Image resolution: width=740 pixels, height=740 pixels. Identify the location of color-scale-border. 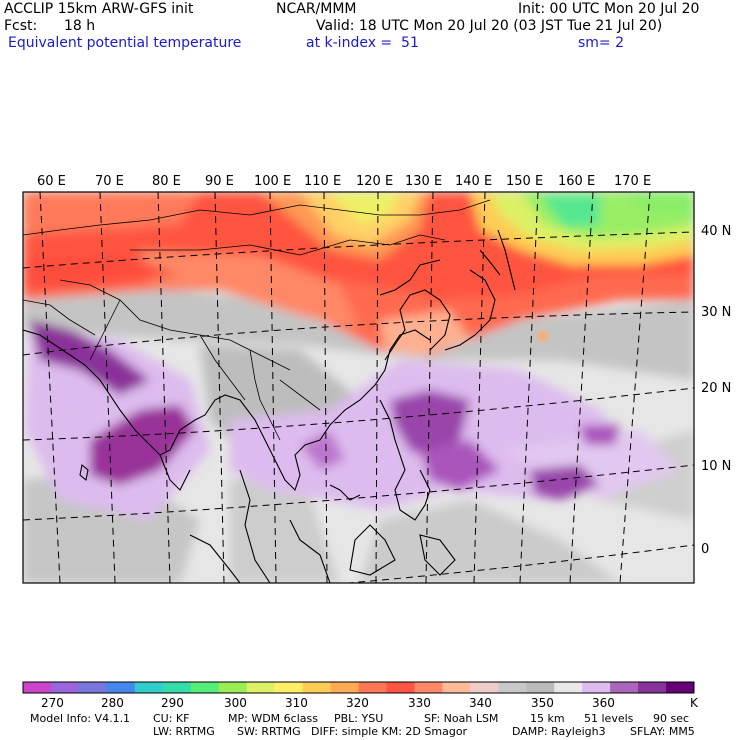
(358, 687).